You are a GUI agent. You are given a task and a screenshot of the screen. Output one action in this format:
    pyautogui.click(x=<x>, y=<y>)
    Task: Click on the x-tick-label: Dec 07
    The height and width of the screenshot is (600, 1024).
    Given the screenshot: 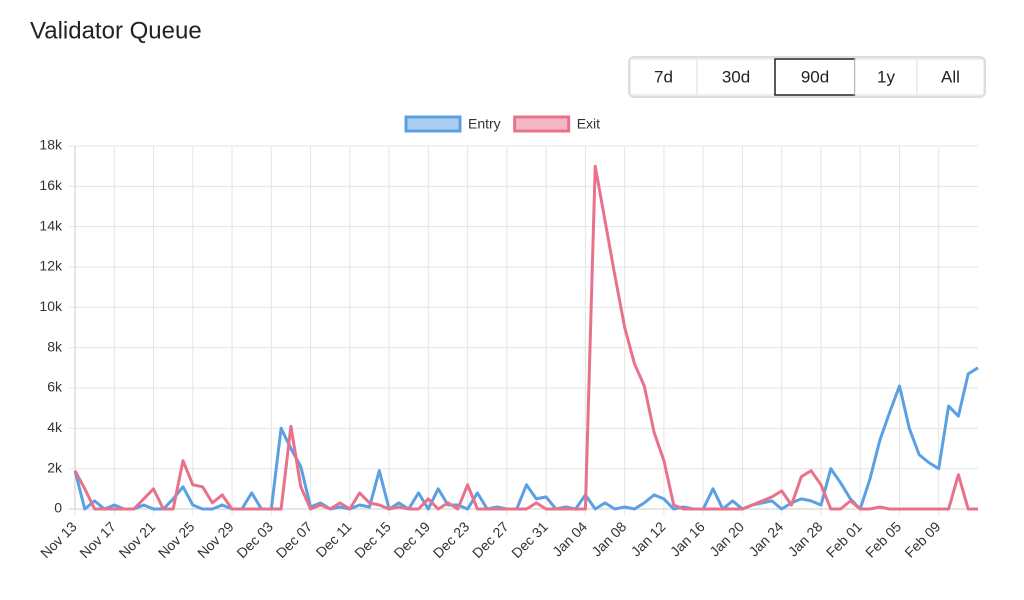 What is the action you would take?
    pyautogui.click(x=294, y=539)
    